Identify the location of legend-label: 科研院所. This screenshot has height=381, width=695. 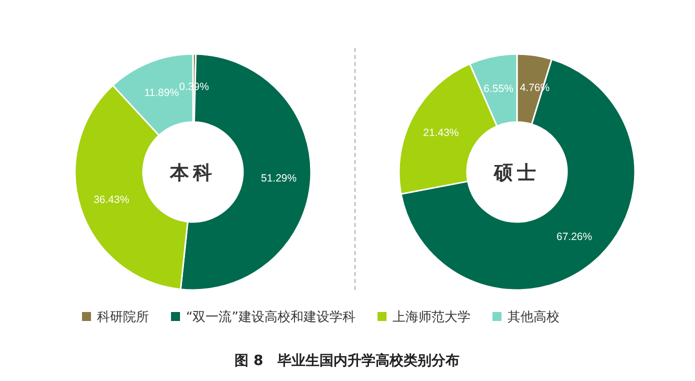
(123, 317).